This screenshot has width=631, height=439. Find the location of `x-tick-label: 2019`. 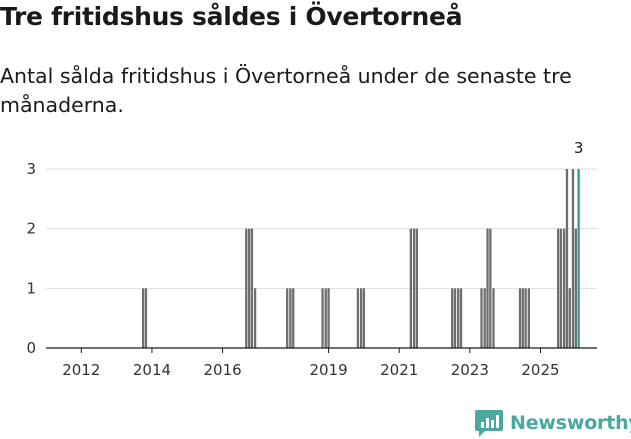

x-tick-label: 2019 is located at coordinates (328, 370).